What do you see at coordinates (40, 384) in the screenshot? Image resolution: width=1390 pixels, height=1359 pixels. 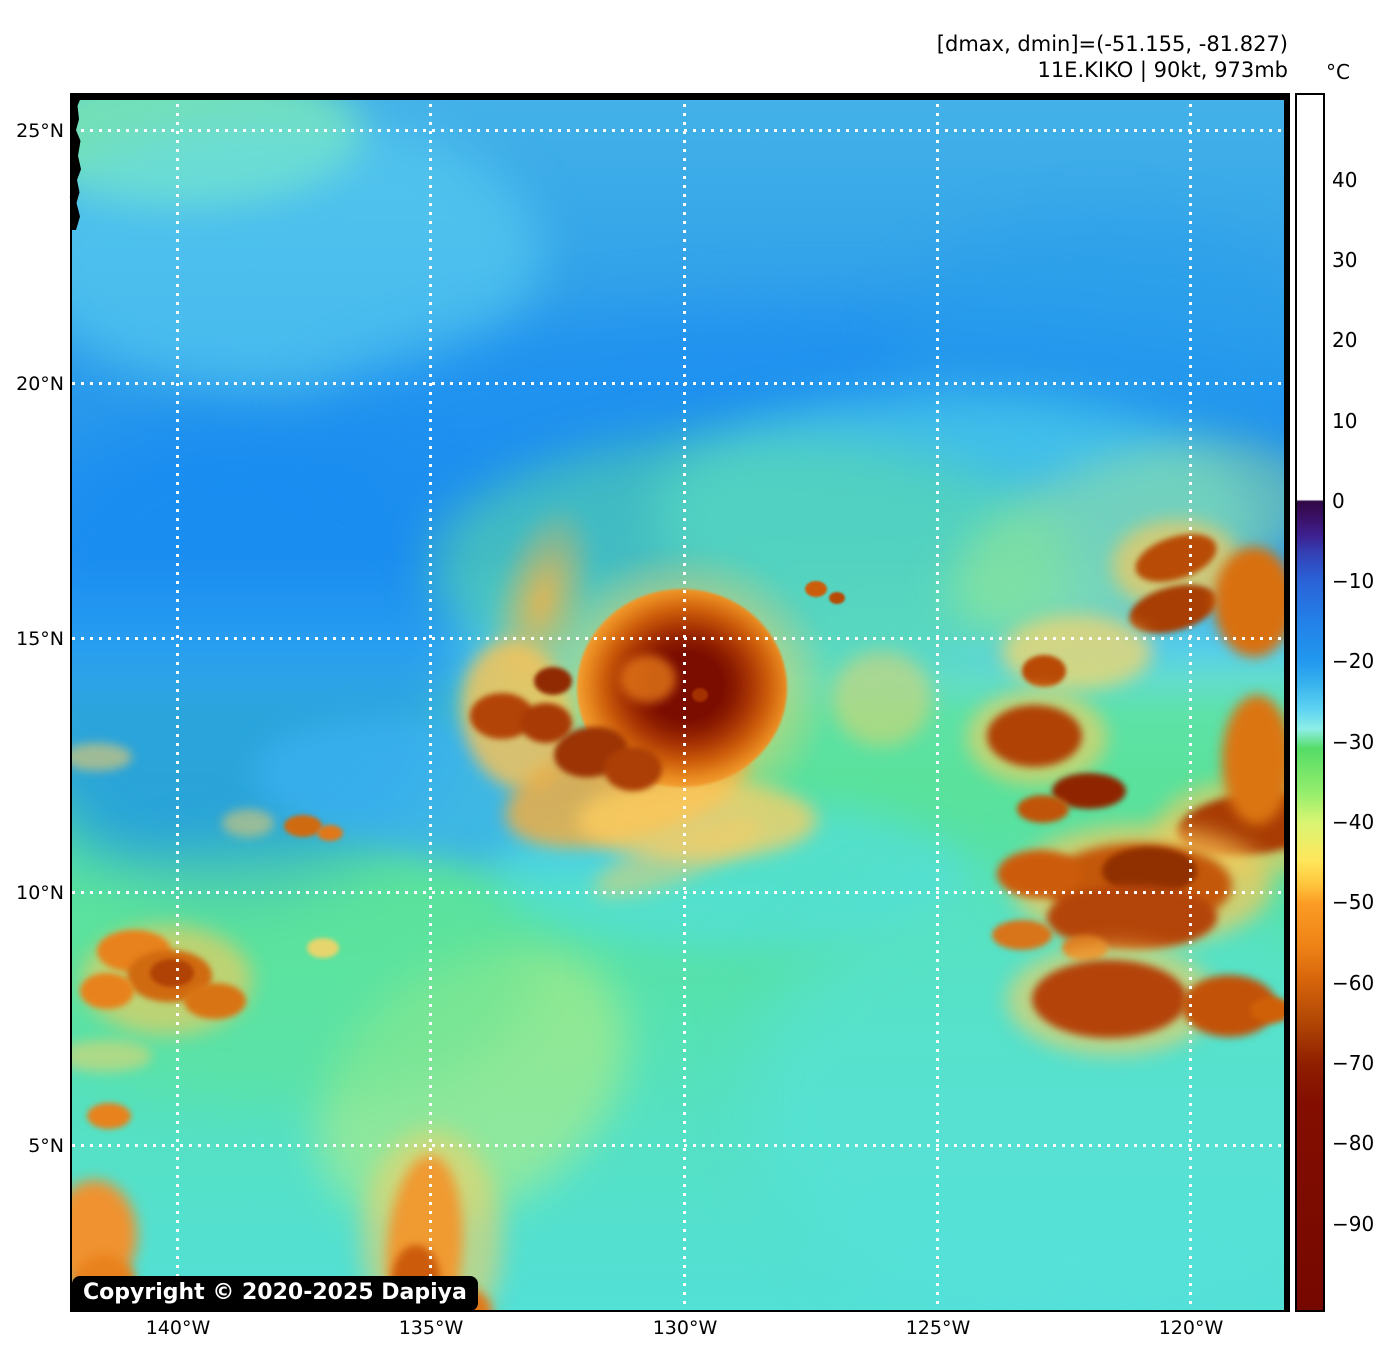 I see `lat-label: 20°N` at bounding box center [40, 384].